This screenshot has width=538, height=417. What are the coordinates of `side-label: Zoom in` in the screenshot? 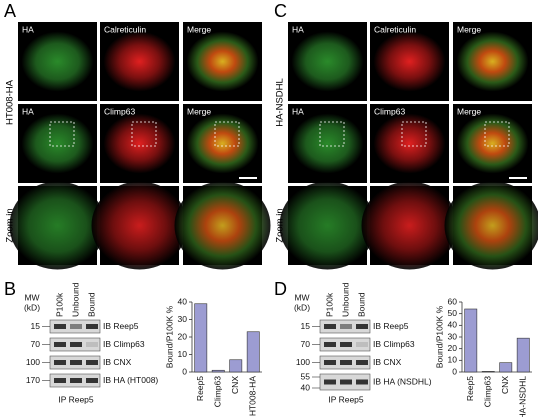 It's located at (10, 225).